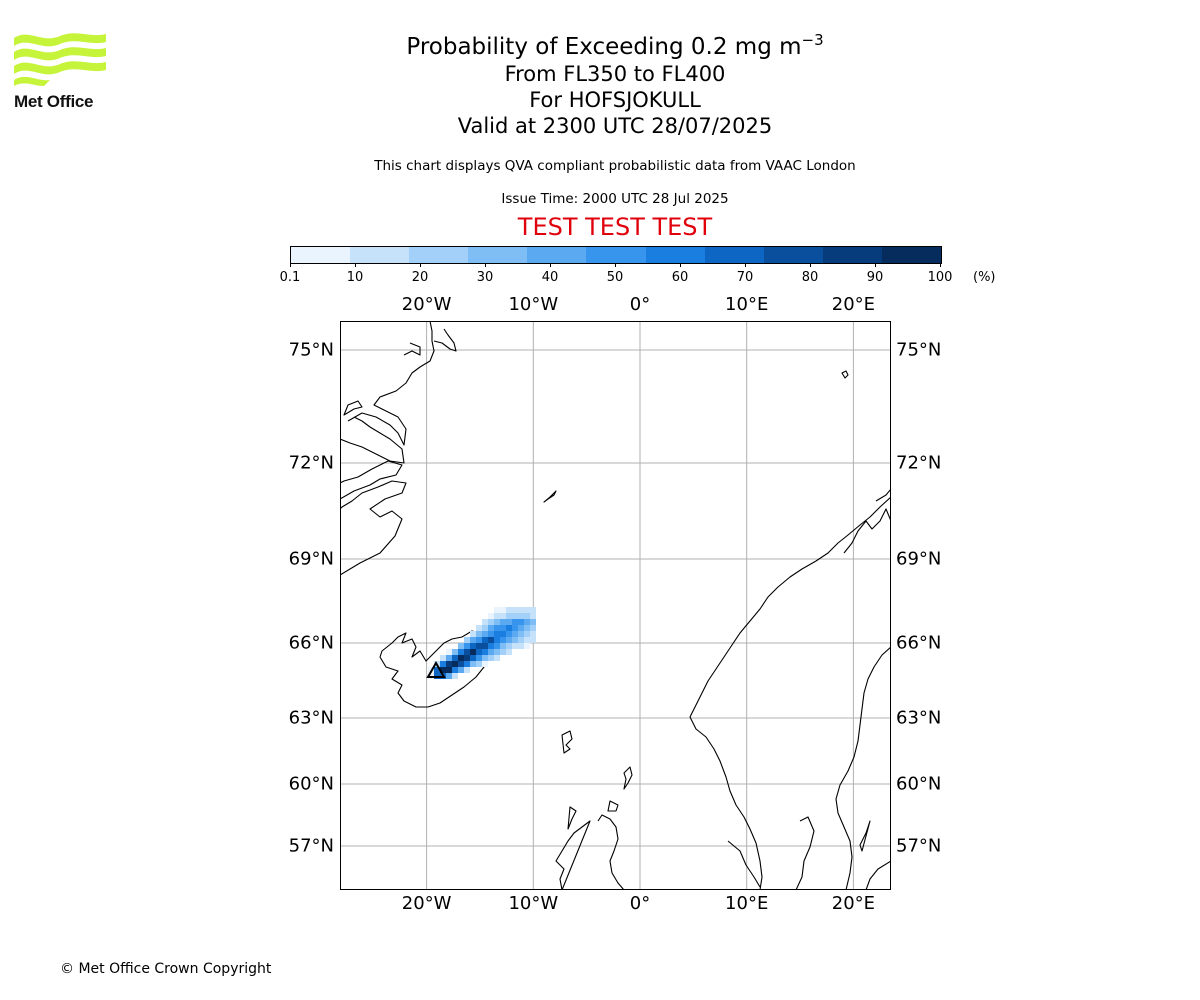  What do you see at coordinates (533, 903) in the screenshot?
I see `longitude-label-bottom: 10°W` at bounding box center [533, 903].